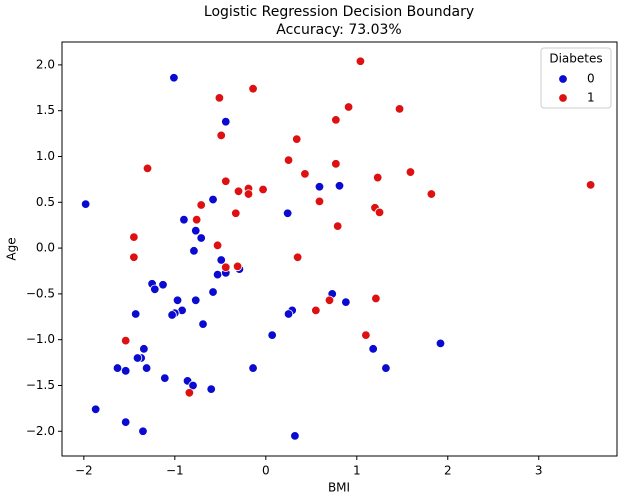 This screenshot has height=503, width=625. What do you see at coordinates (339, 488) in the screenshot?
I see `x-axis-label: BMI` at bounding box center [339, 488].